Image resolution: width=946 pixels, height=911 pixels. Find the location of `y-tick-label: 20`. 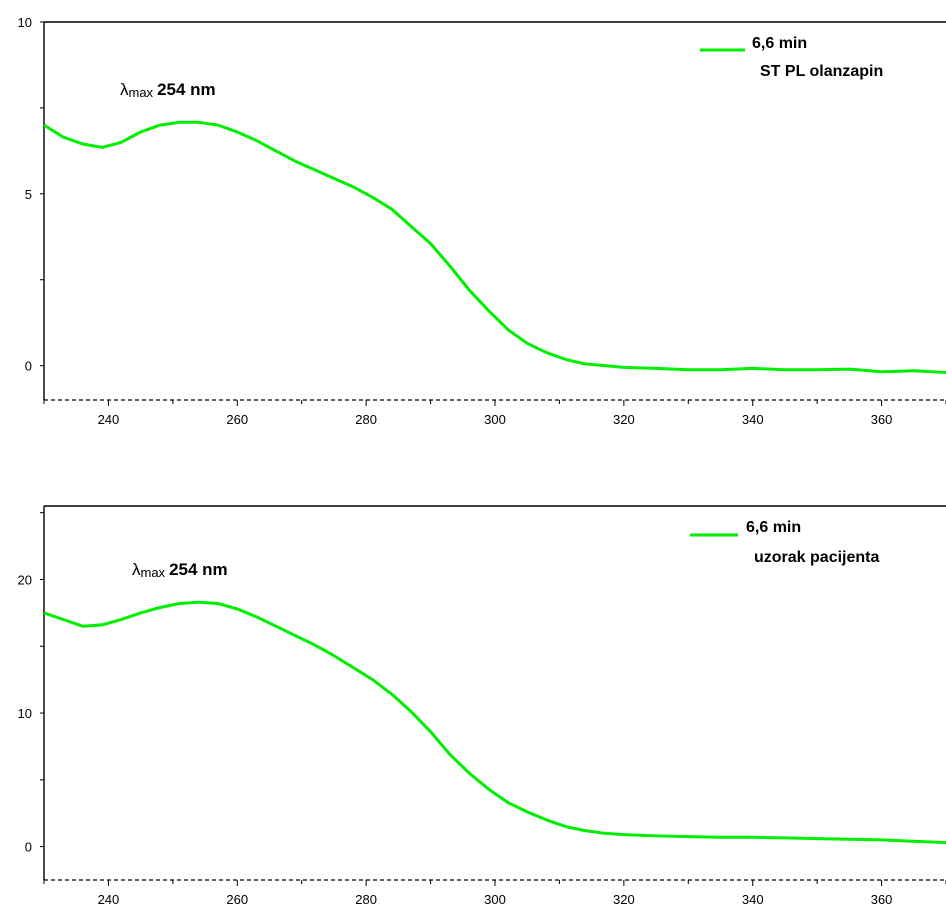

y-tick-label: 20 is located at coordinates (25, 579).